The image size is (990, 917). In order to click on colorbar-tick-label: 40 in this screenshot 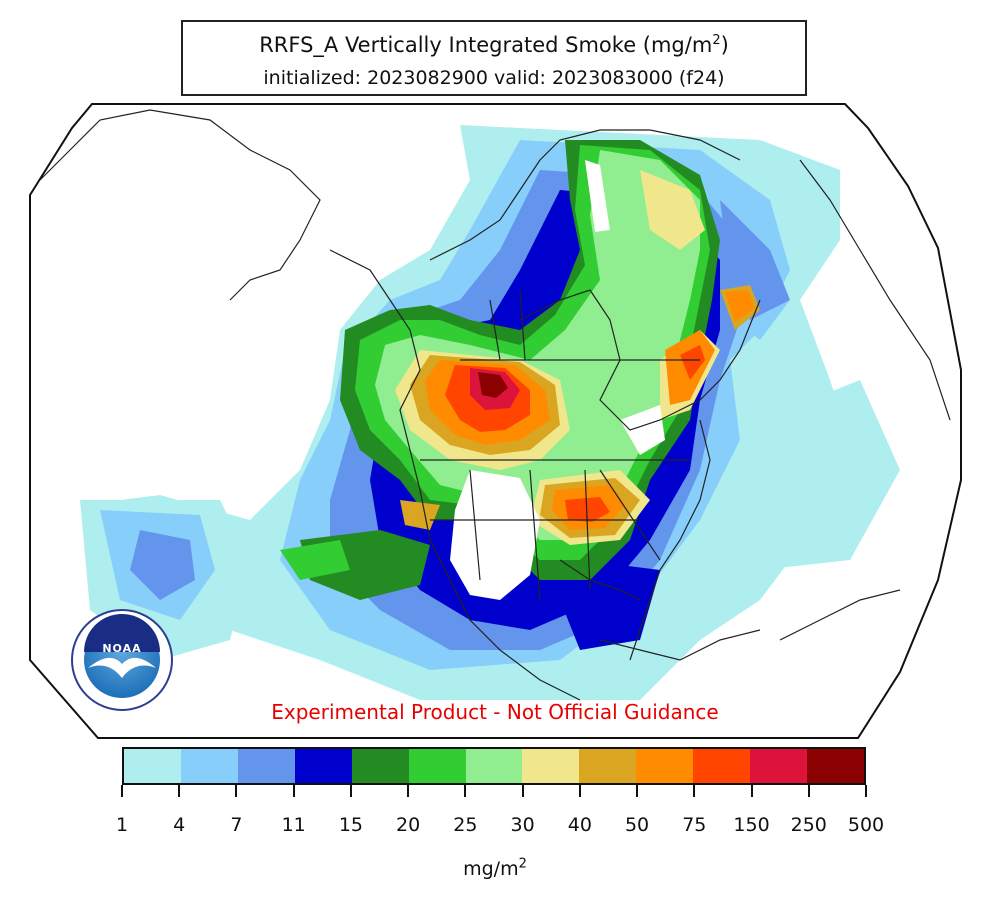, I will do `click(579, 825)`.